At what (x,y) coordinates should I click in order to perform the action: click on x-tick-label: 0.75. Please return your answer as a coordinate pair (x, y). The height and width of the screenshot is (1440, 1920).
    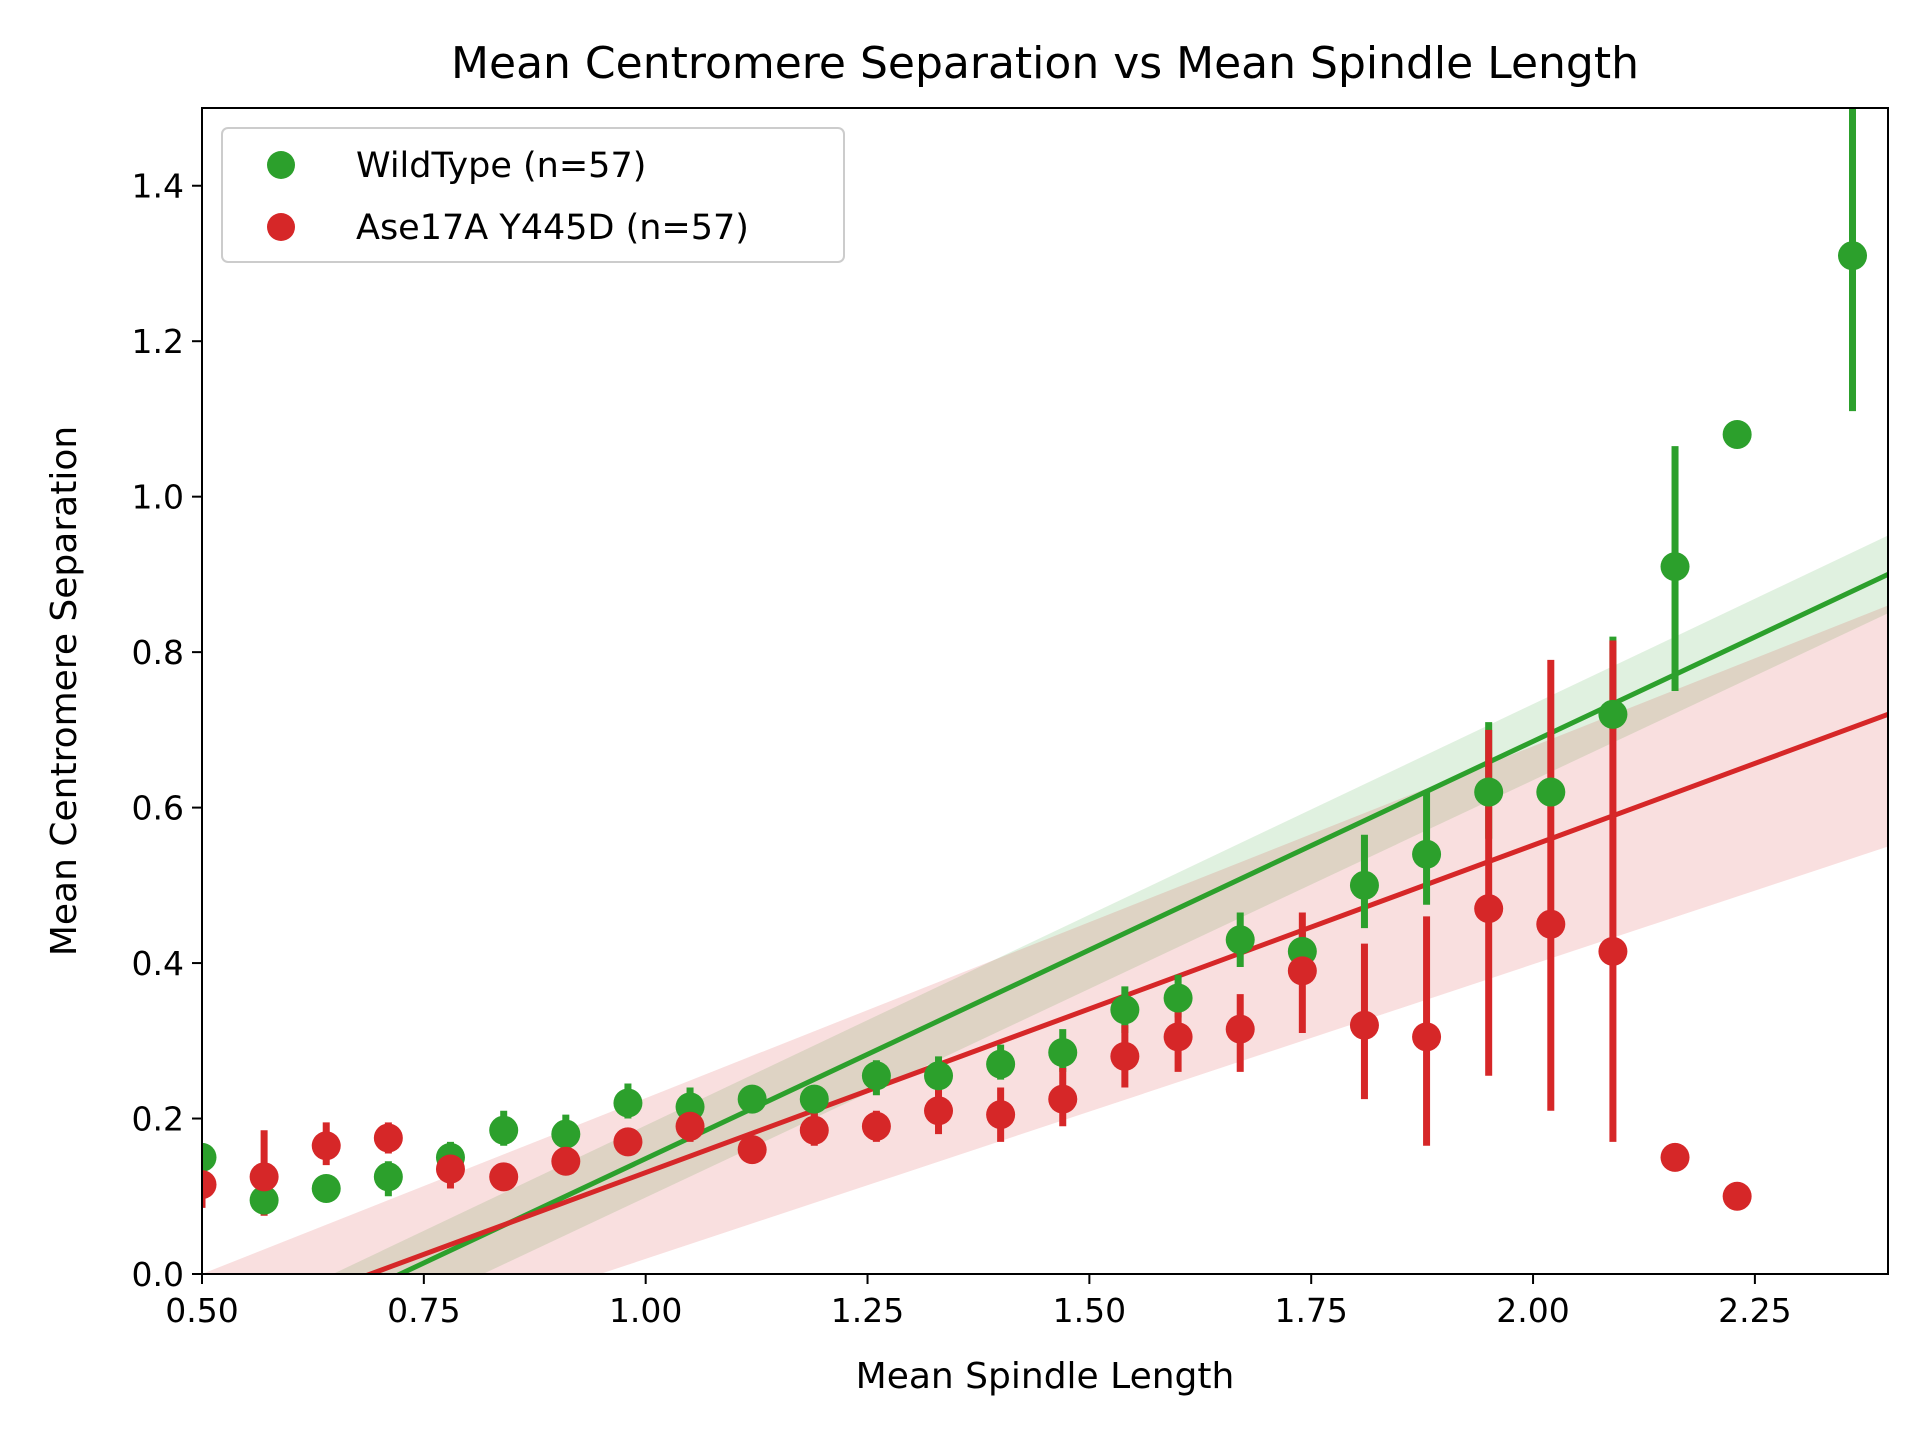
    Looking at the image, I should click on (423, 1310).